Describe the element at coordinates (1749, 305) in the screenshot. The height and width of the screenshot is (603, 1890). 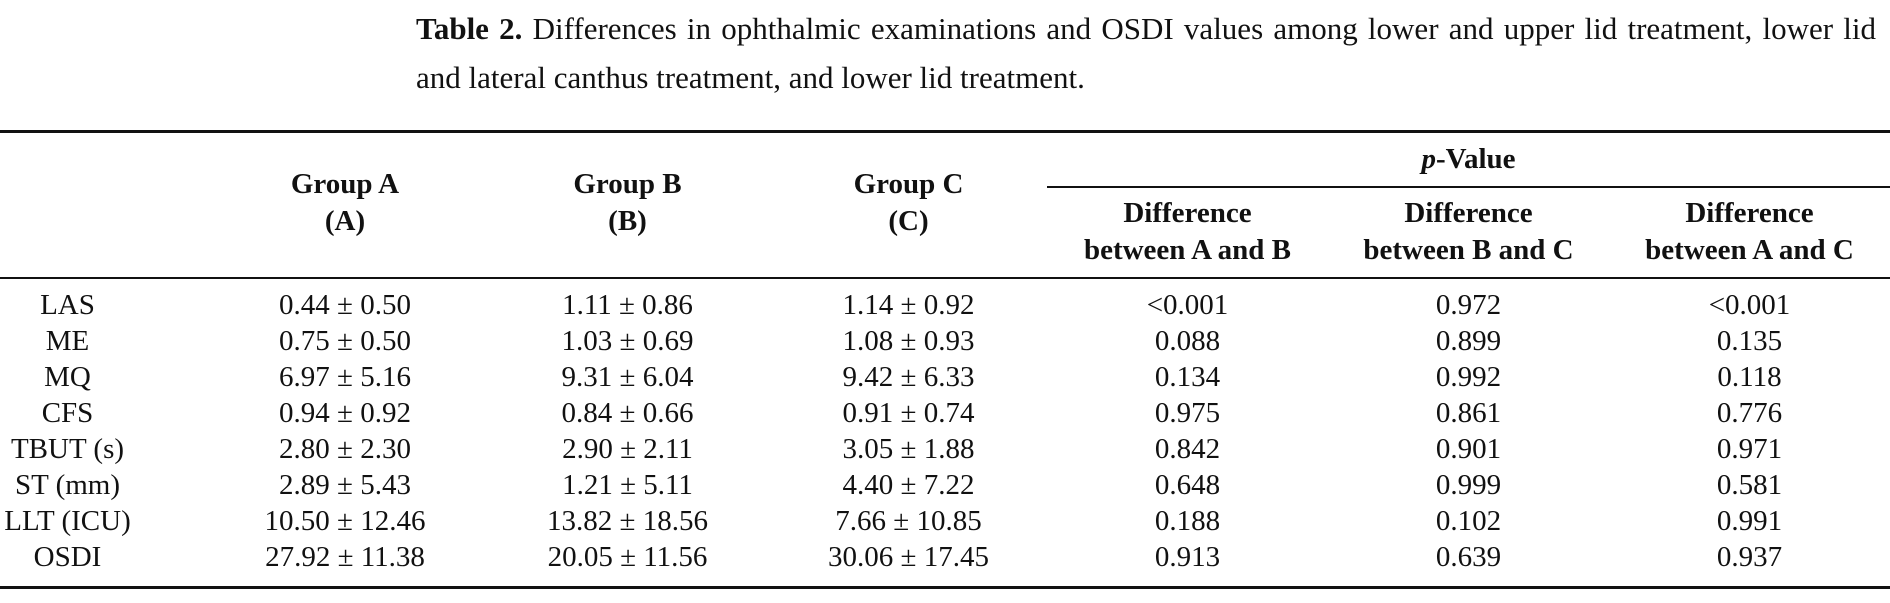
I see `p-value-ac: <0.001` at that location.